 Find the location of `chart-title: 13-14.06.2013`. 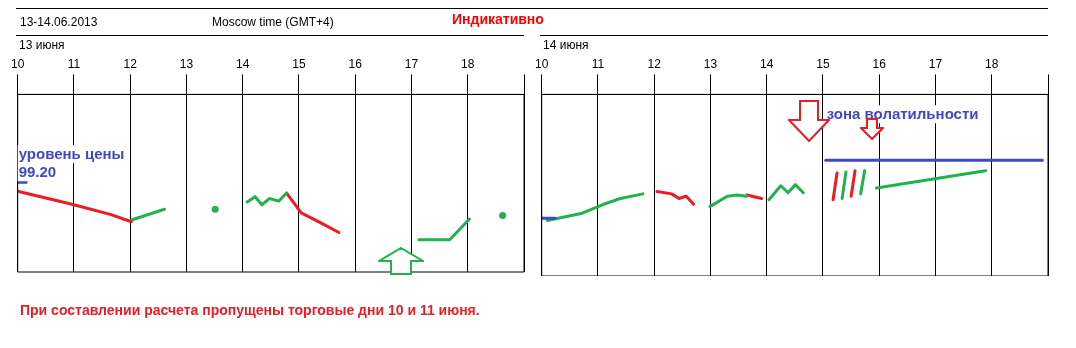

chart-title: 13-14.06.2013 is located at coordinates (59, 22).